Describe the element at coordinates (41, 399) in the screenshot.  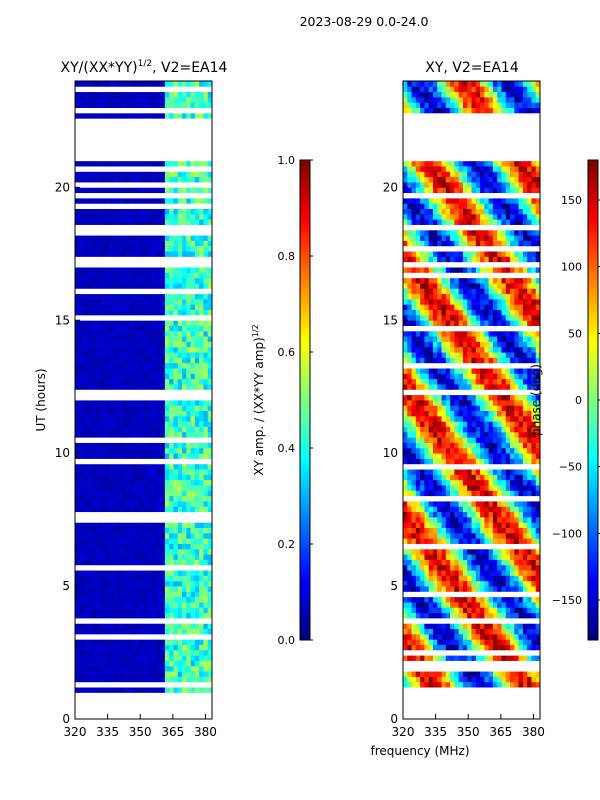
I see `coherence-ylabel: UT (hours)` at that location.